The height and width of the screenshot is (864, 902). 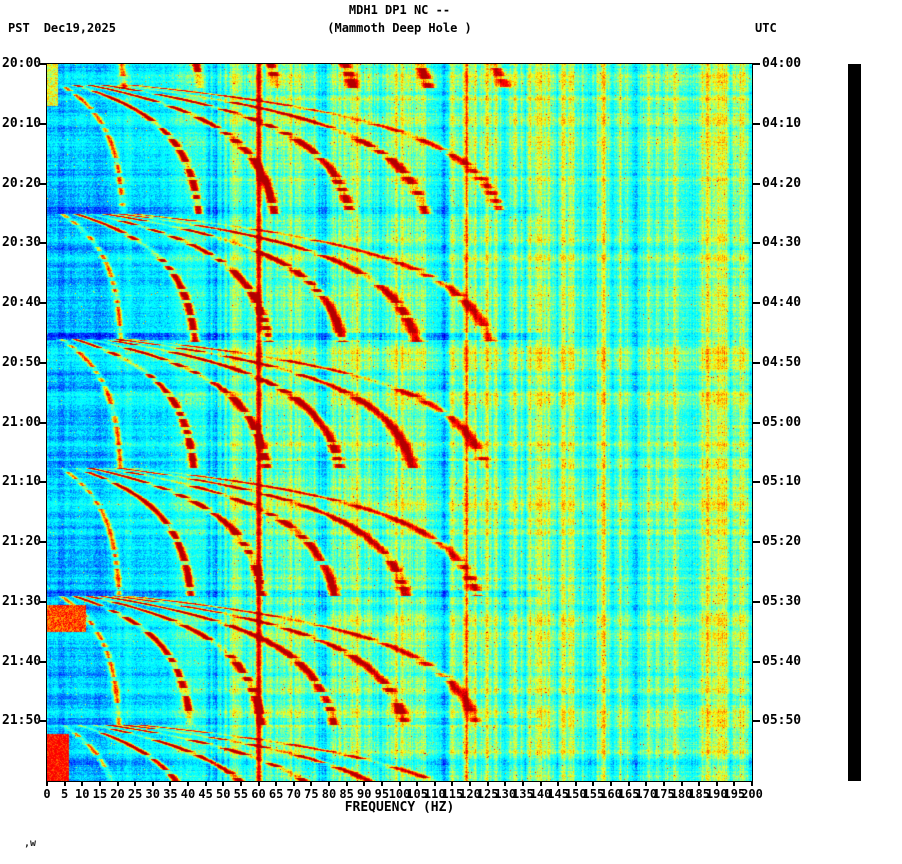 I want to click on y-tick-label-utc: 04:00, so click(x=782, y=63).